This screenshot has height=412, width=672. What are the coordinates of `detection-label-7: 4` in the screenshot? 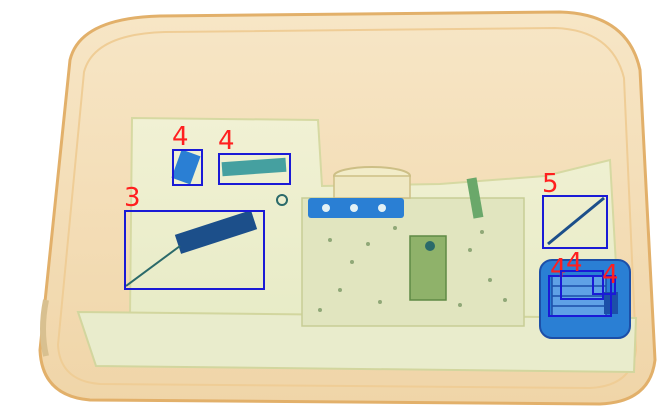 It's located at (610, 275).